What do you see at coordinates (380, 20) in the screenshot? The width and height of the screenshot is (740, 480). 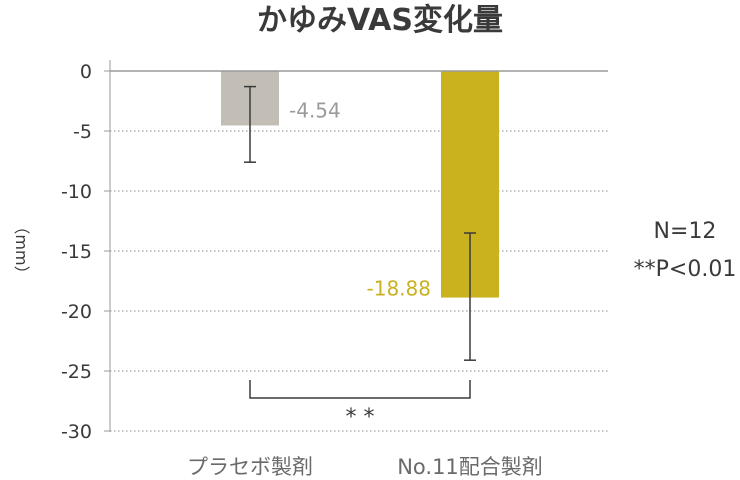 I see `chart-title: かゆみVAS変化量` at bounding box center [380, 20].